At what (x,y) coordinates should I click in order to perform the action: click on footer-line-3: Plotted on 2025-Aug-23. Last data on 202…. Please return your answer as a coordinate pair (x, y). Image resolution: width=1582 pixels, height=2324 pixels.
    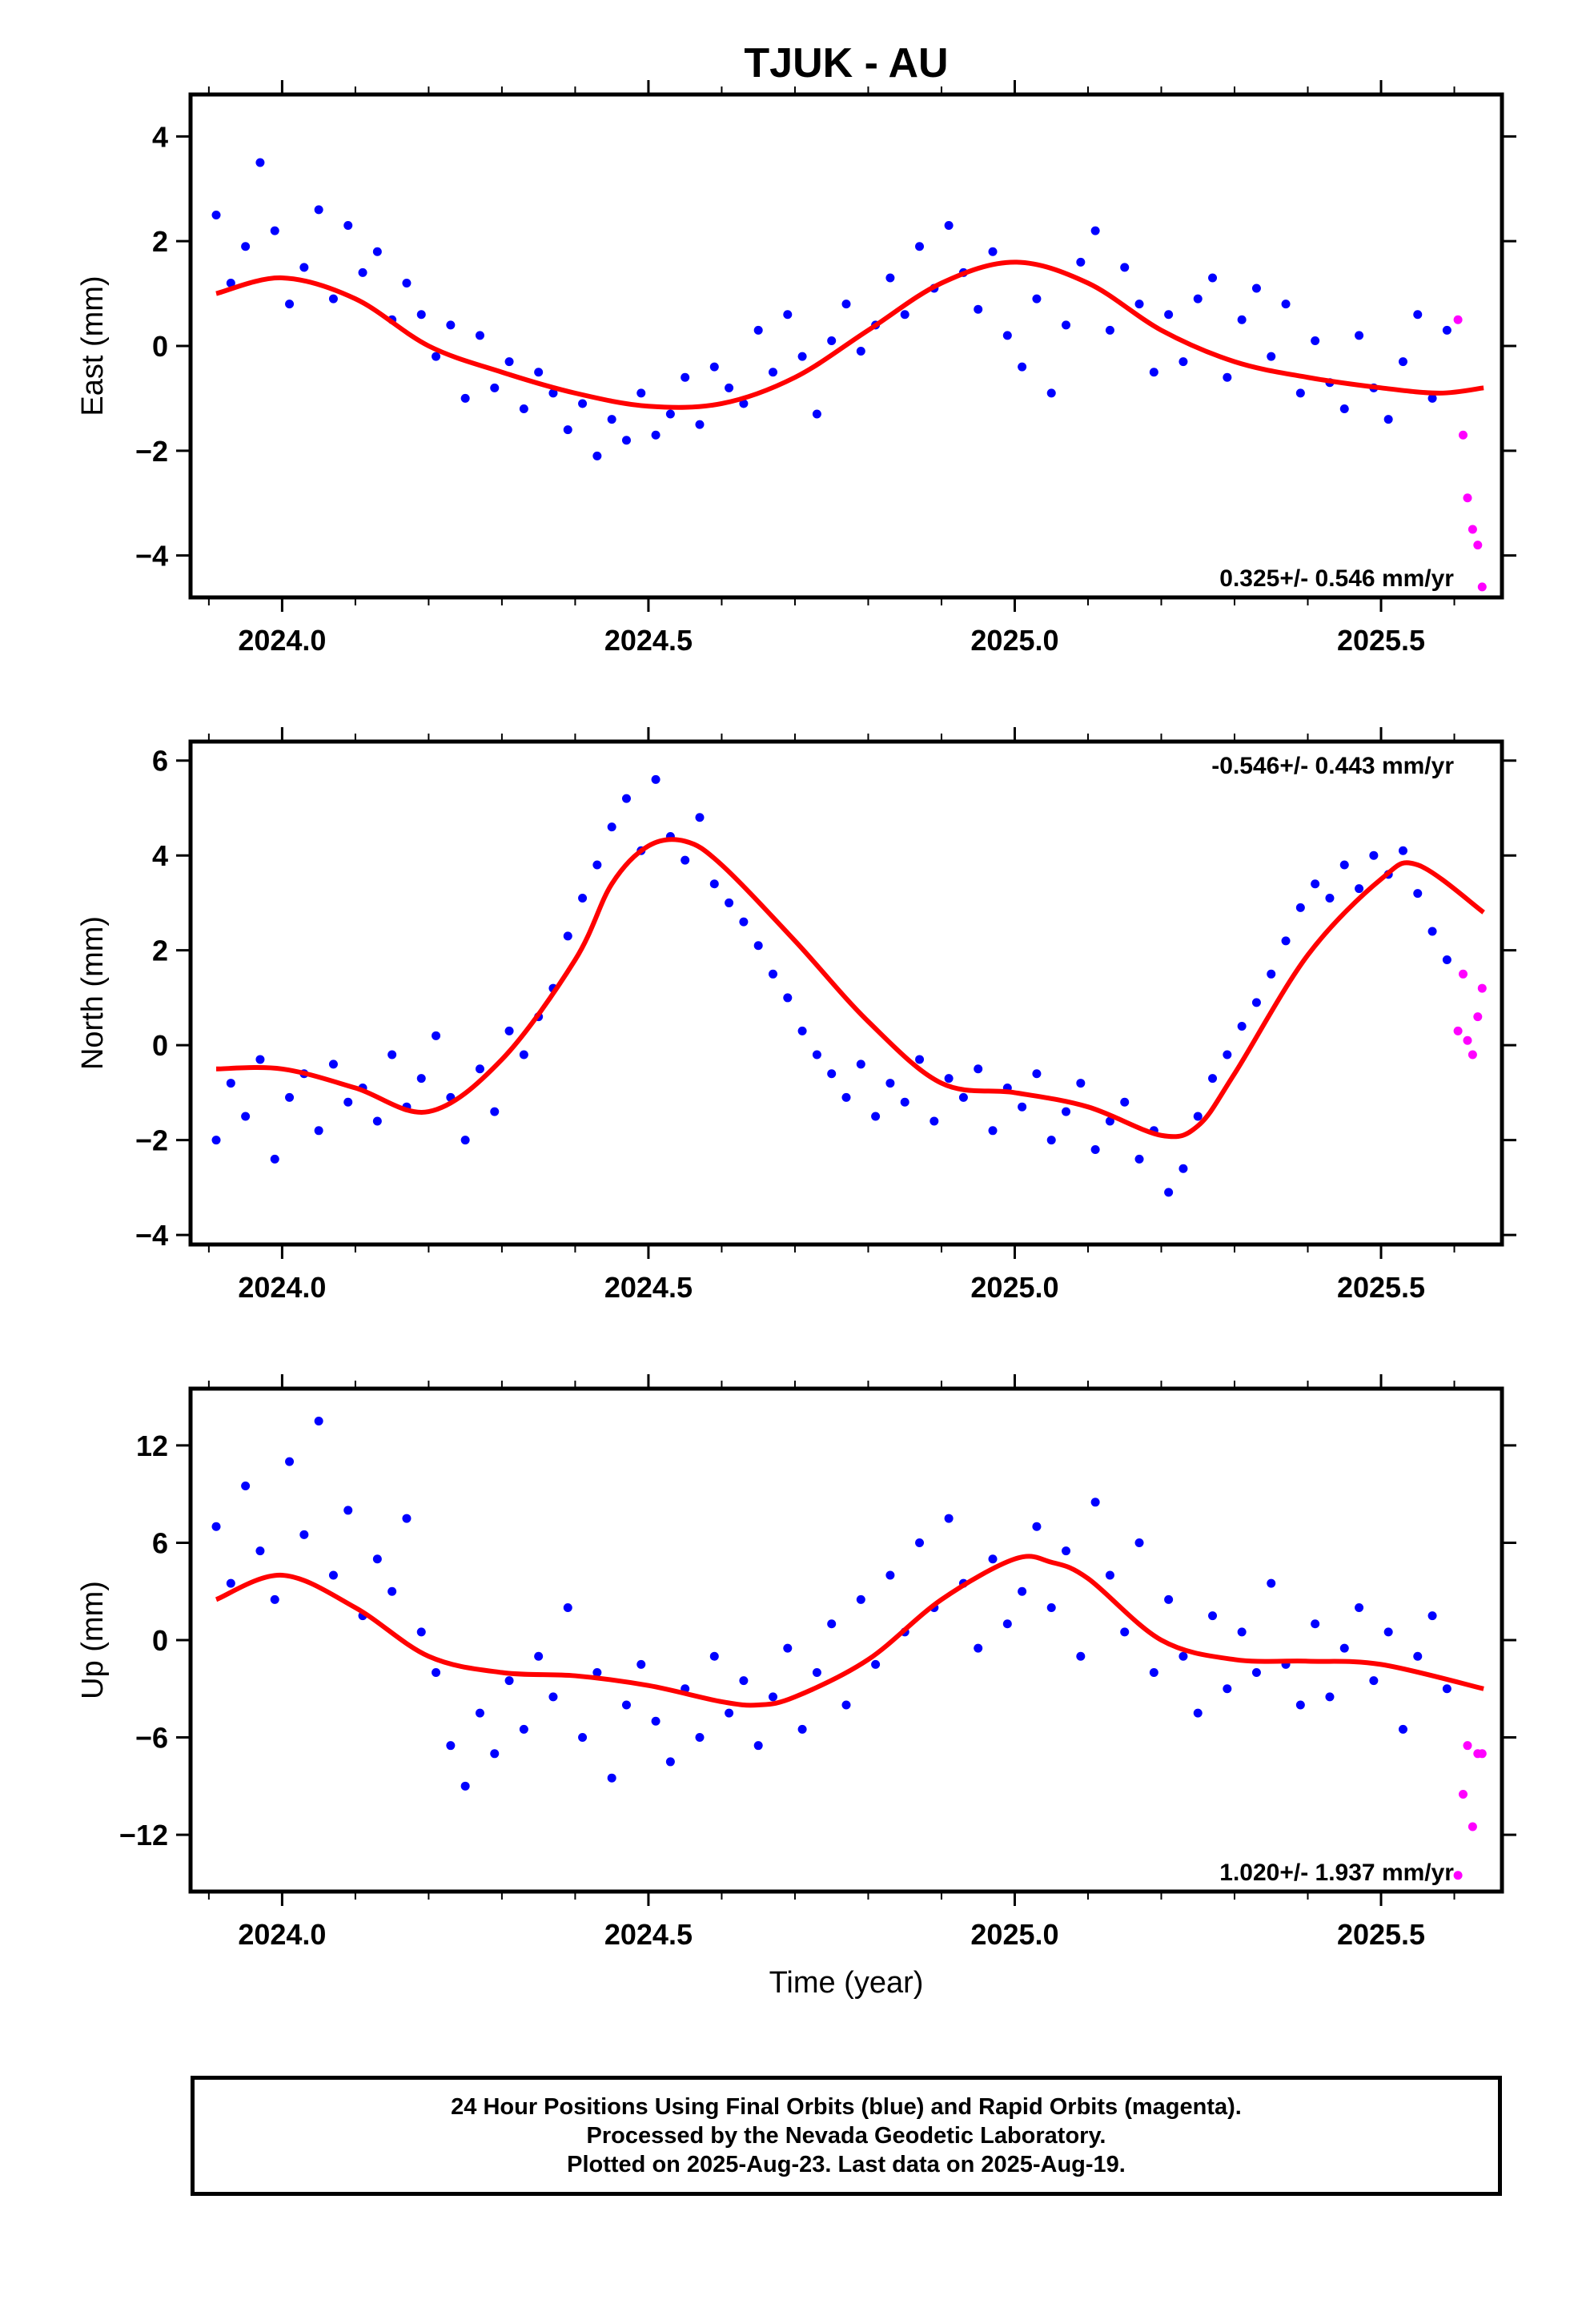
    Looking at the image, I should click on (847, 2164).